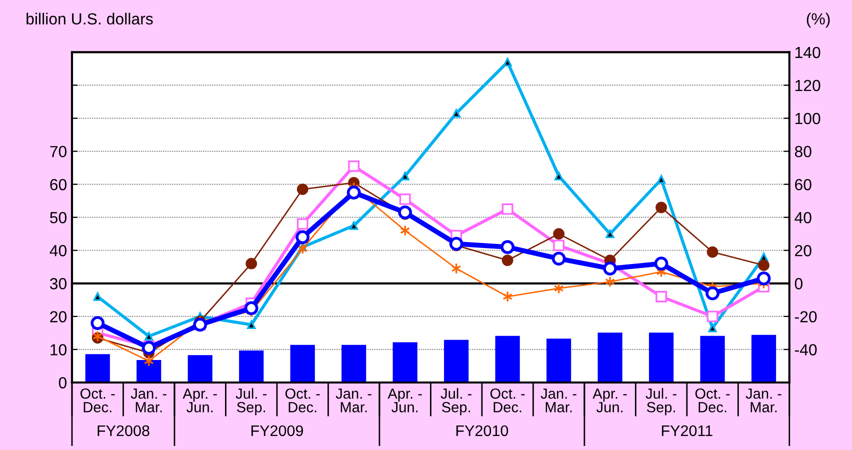 The width and height of the screenshot is (852, 450). What do you see at coordinates (58, 316) in the screenshot?
I see `y-tick-label: 20` at bounding box center [58, 316].